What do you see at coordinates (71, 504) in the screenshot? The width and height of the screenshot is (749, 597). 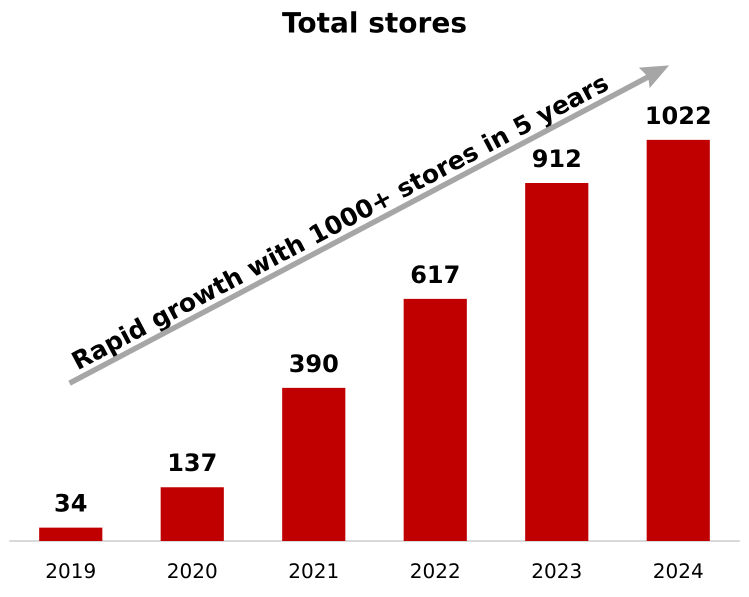 I see `data-label: 34` at bounding box center [71, 504].